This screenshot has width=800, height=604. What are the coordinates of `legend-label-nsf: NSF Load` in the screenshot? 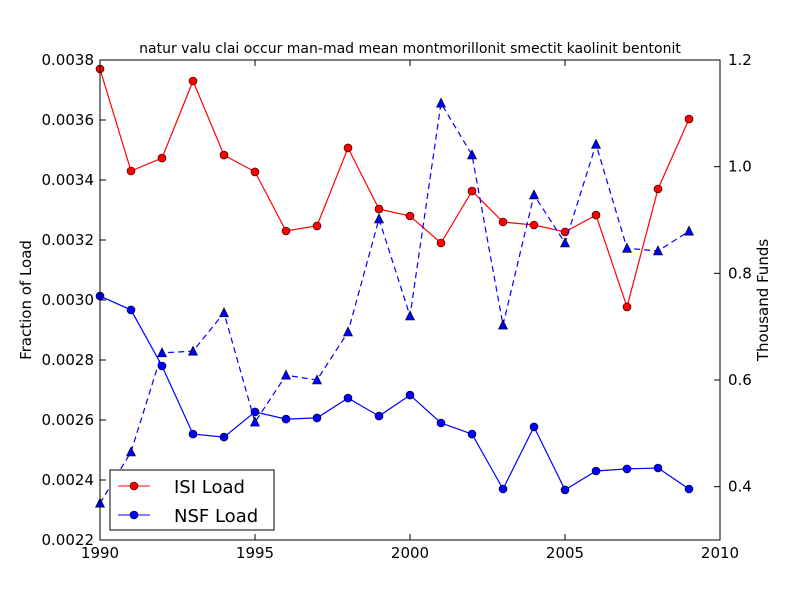 It's located at (216, 516).